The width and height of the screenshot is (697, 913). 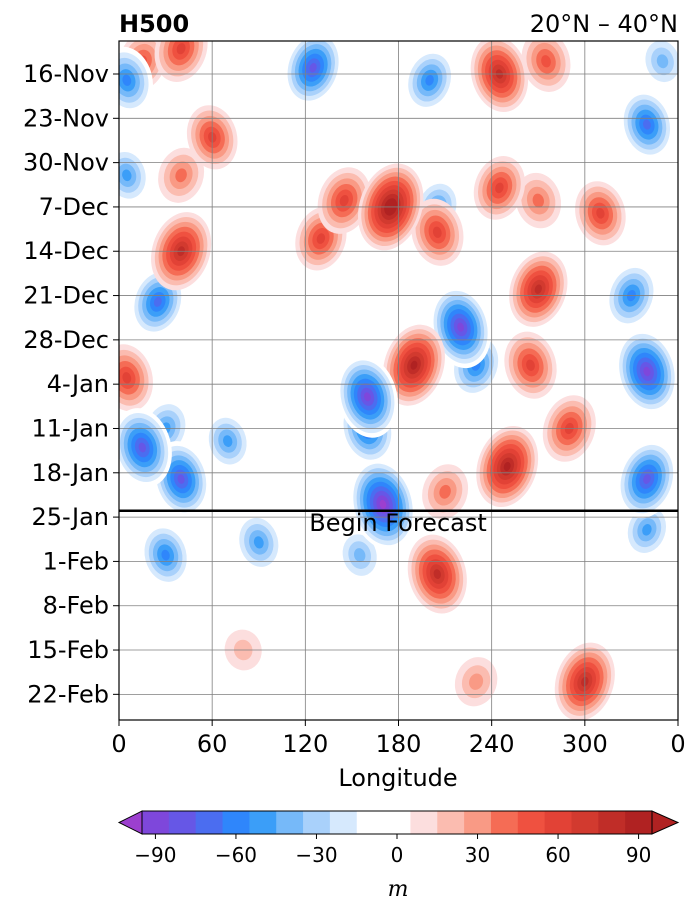 What do you see at coordinates (155, 855) in the screenshot?
I see `colorbar-tick-label: −90` at bounding box center [155, 855].